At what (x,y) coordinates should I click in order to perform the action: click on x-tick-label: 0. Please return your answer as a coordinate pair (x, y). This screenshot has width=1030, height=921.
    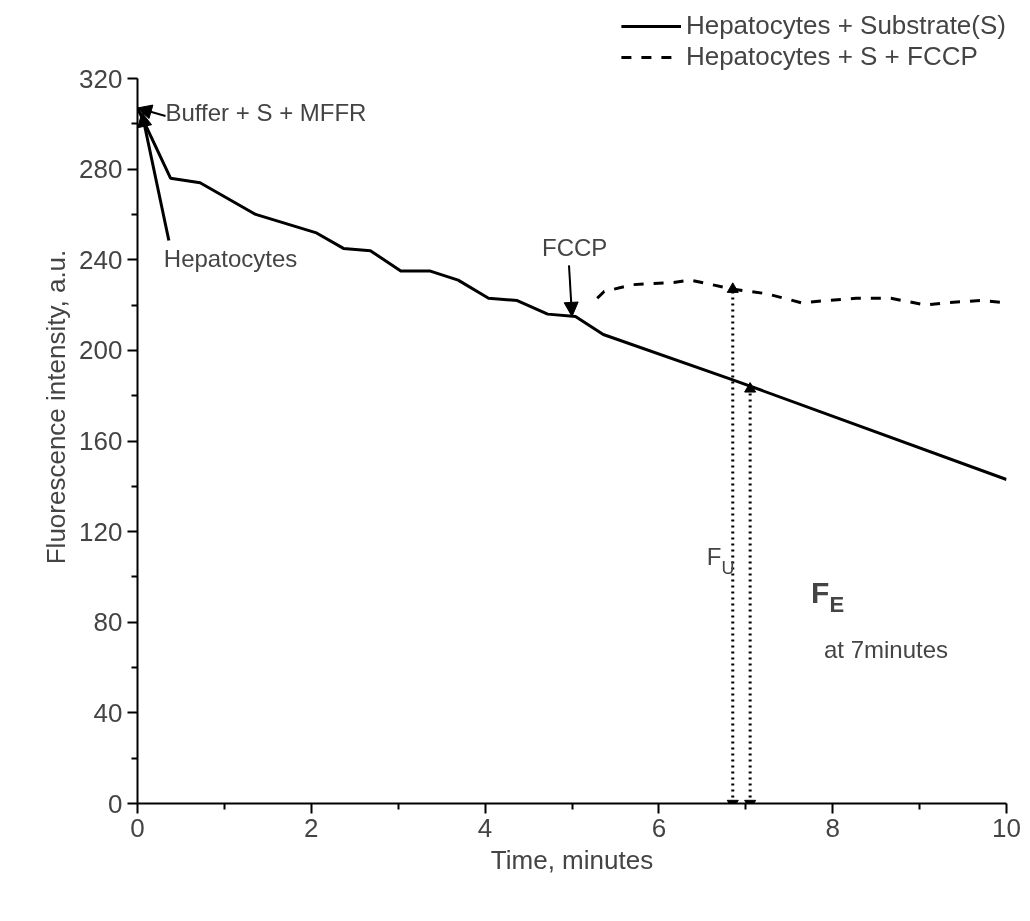
    Looking at the image, I should click on (137, 827).